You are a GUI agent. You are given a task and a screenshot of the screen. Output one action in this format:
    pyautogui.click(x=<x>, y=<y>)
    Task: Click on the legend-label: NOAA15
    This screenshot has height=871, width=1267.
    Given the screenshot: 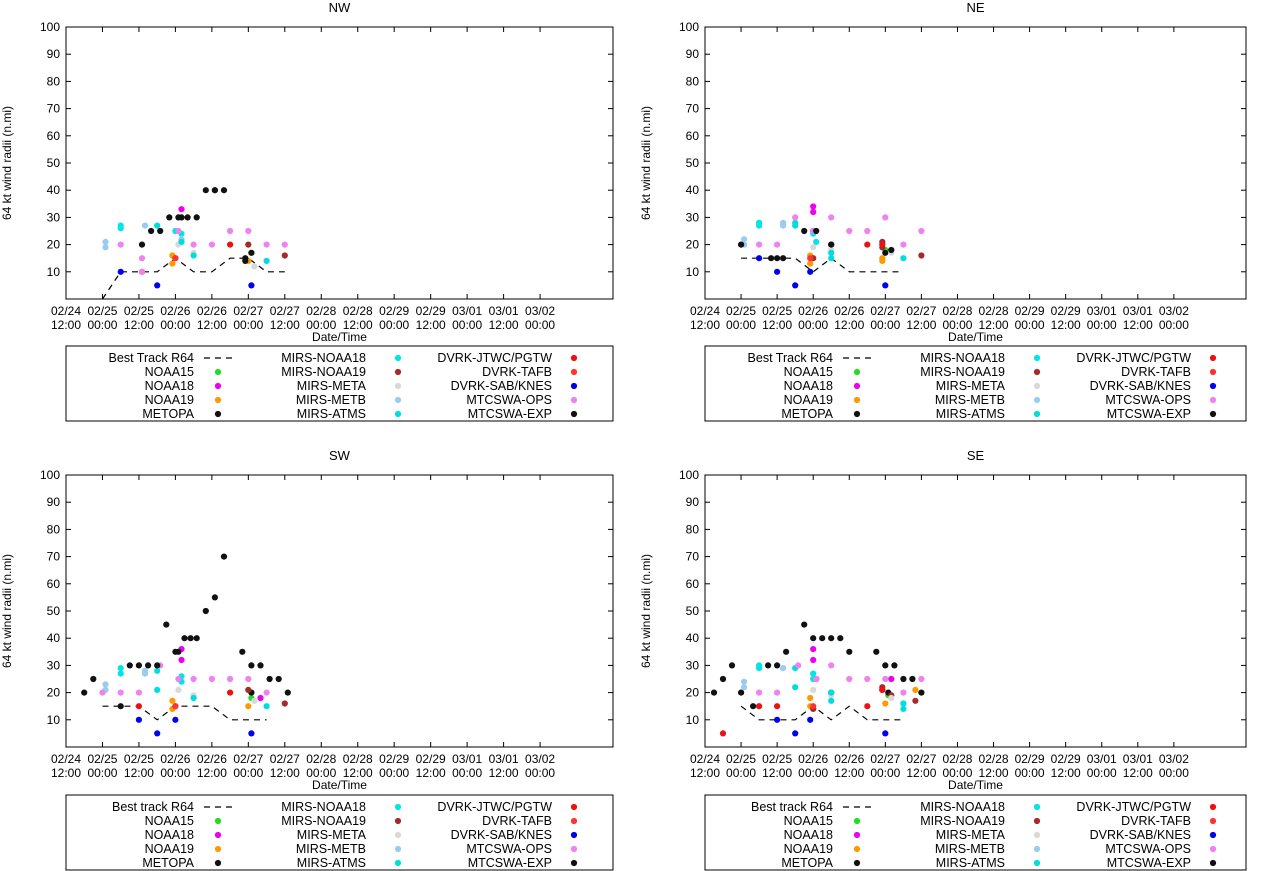 What is the action you would take?
    pyautogui.click(x=808, y=821)
    